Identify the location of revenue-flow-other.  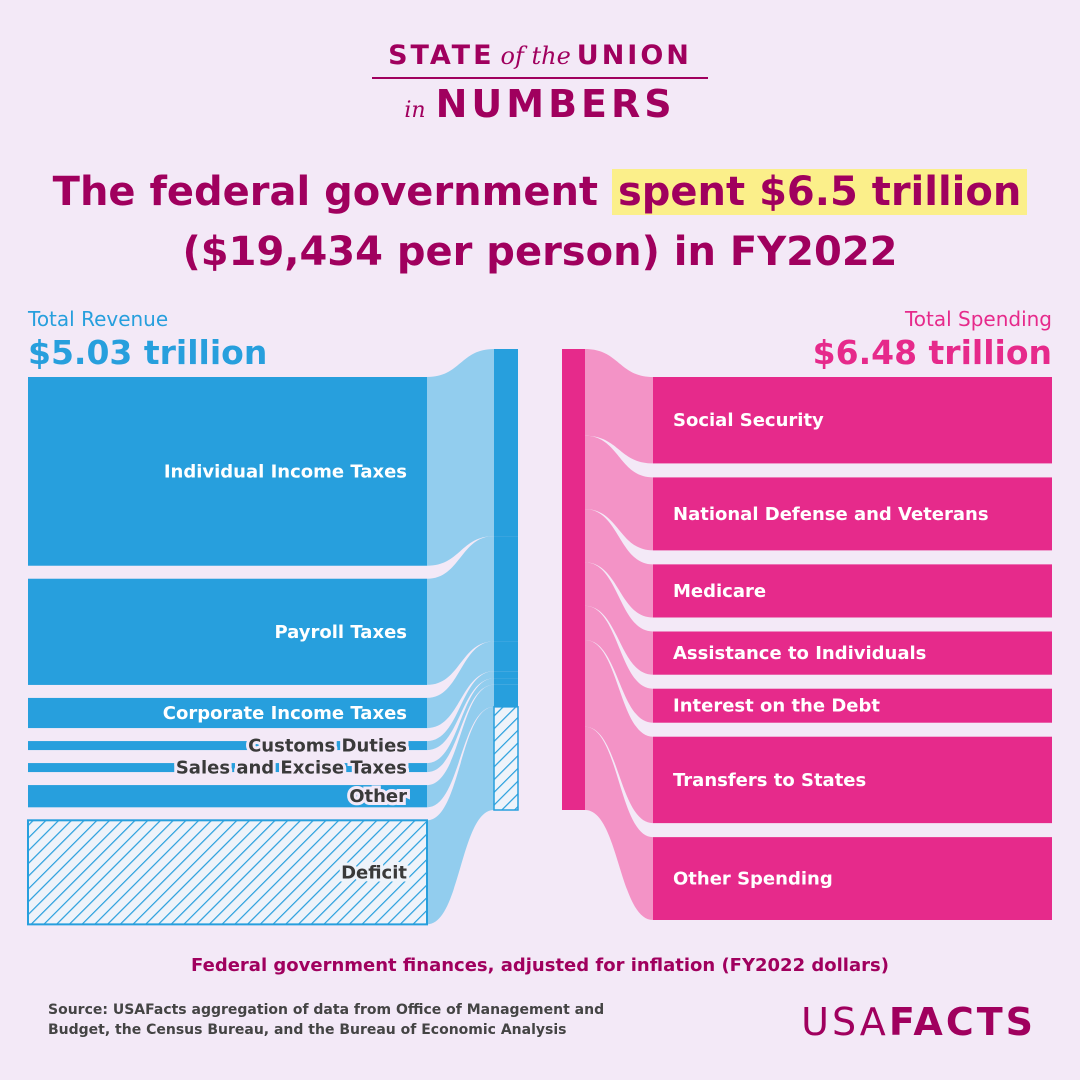
(460, 746).